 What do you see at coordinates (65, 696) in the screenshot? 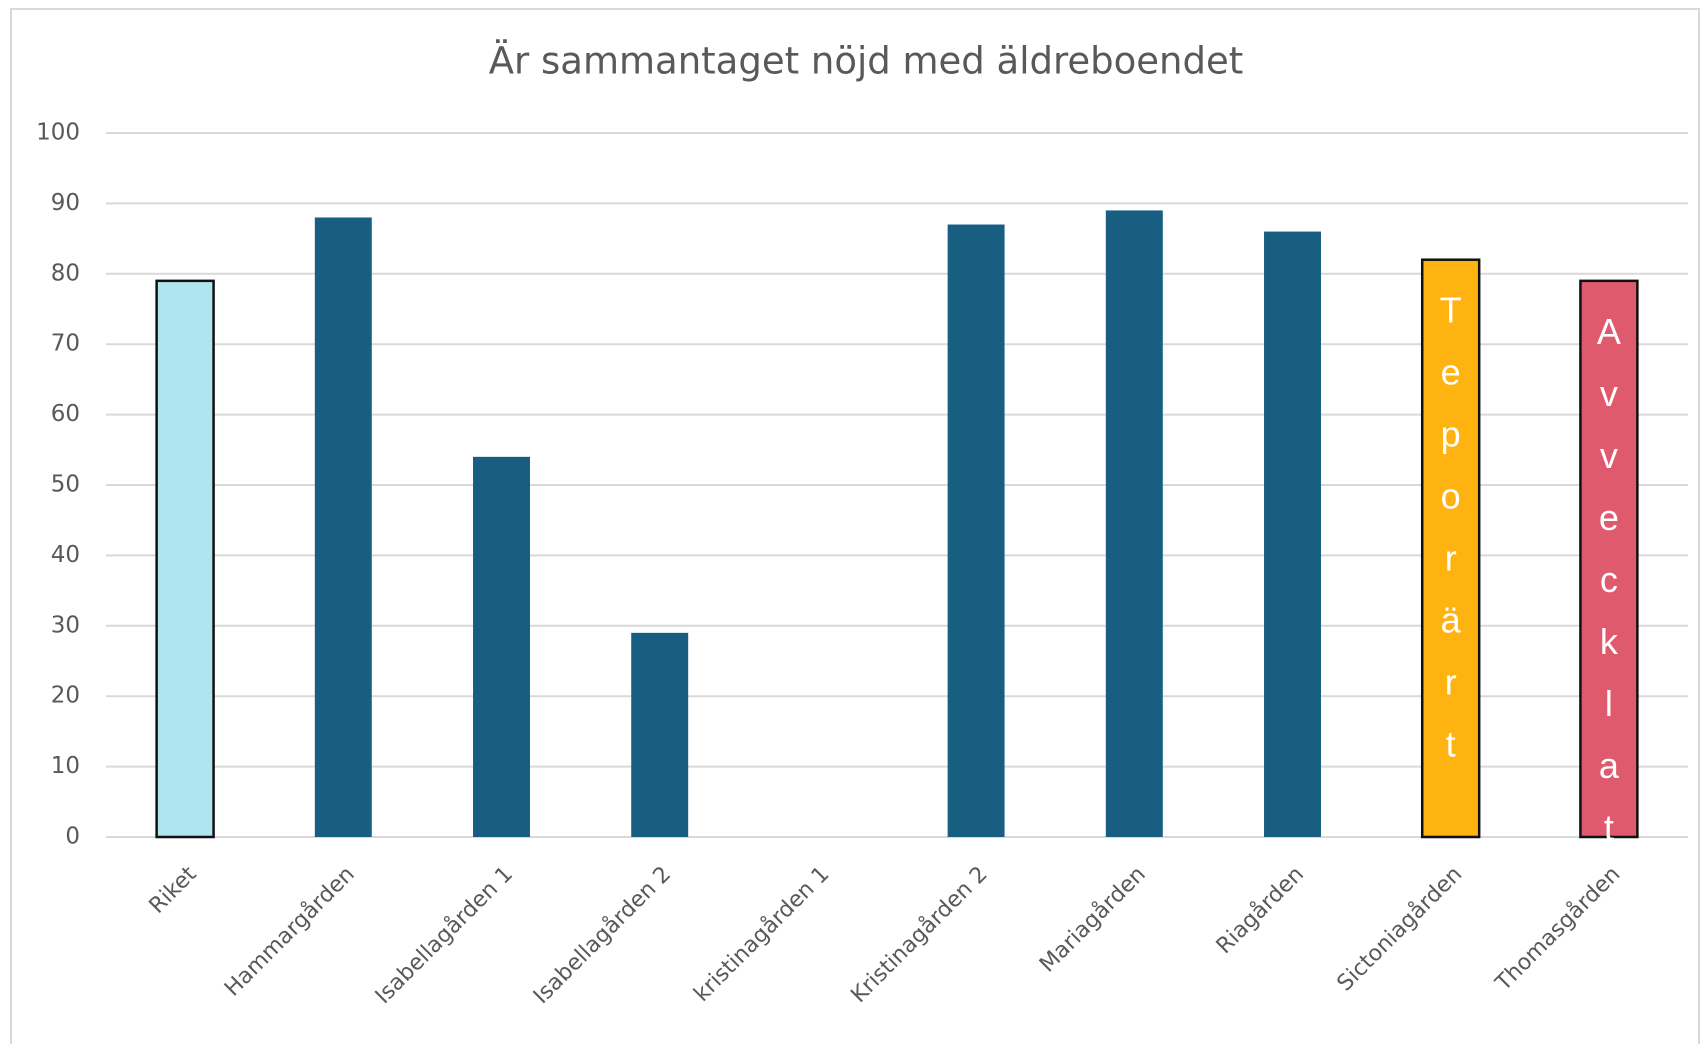
I see `y-tick-label: 20` at bounding box center [65, 696].